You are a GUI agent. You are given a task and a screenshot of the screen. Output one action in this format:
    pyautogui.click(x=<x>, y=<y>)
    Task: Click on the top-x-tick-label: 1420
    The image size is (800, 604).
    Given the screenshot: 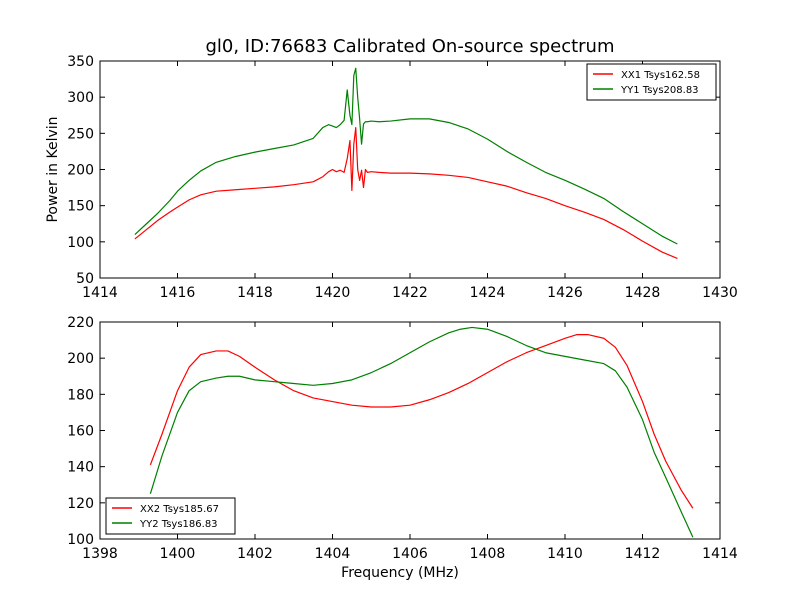 What is the action you would take?
    pyautogui.click(x=333, y=293)
    